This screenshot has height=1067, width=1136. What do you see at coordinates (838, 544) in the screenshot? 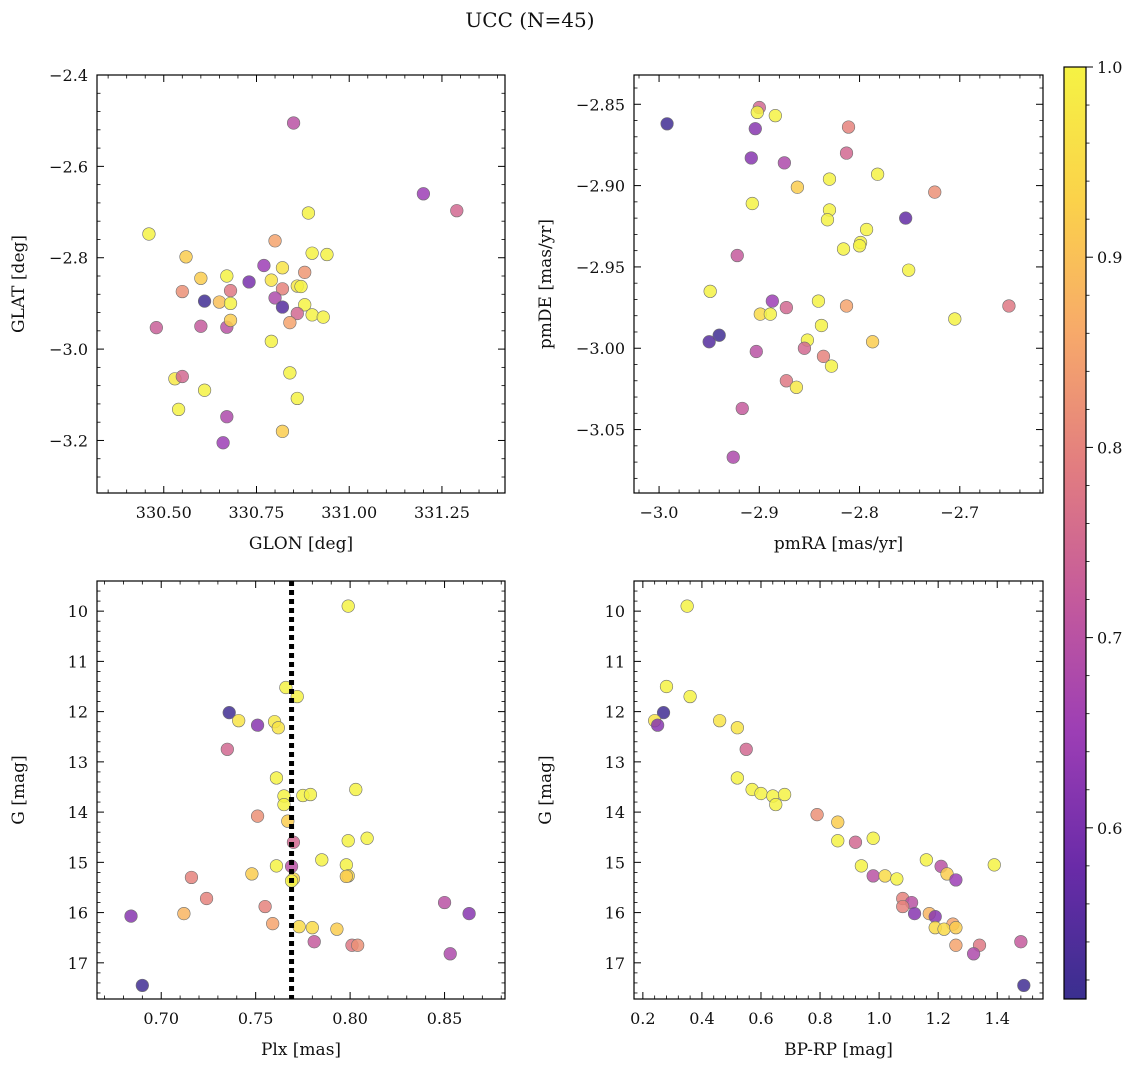
I see `x-axis-label: pmRA [mas/yr]` at bounding box center [838, 544].